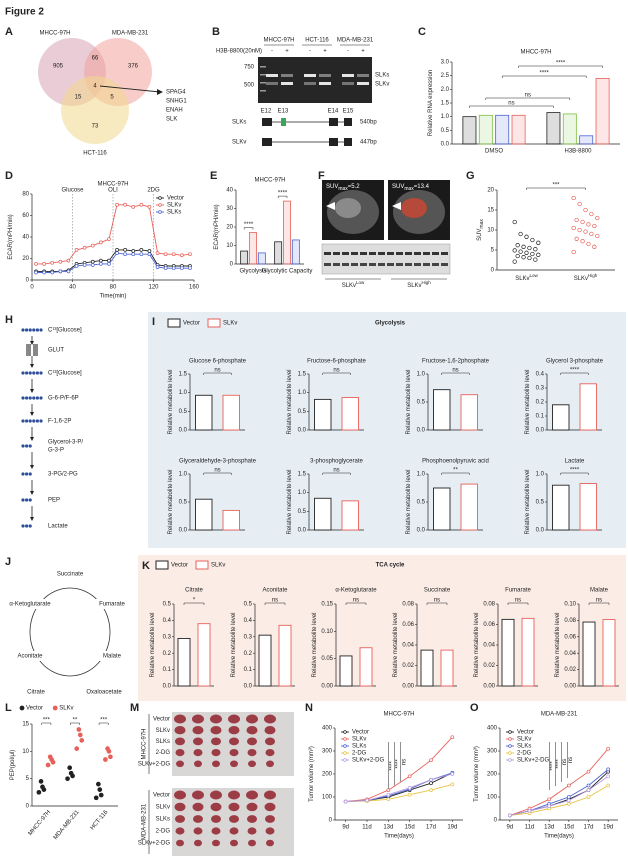 This screenshot has height=863, width=628. Describe the element at coordinates (493, 271) in the screenshot. I see `y-tick-label: 0` at that location.